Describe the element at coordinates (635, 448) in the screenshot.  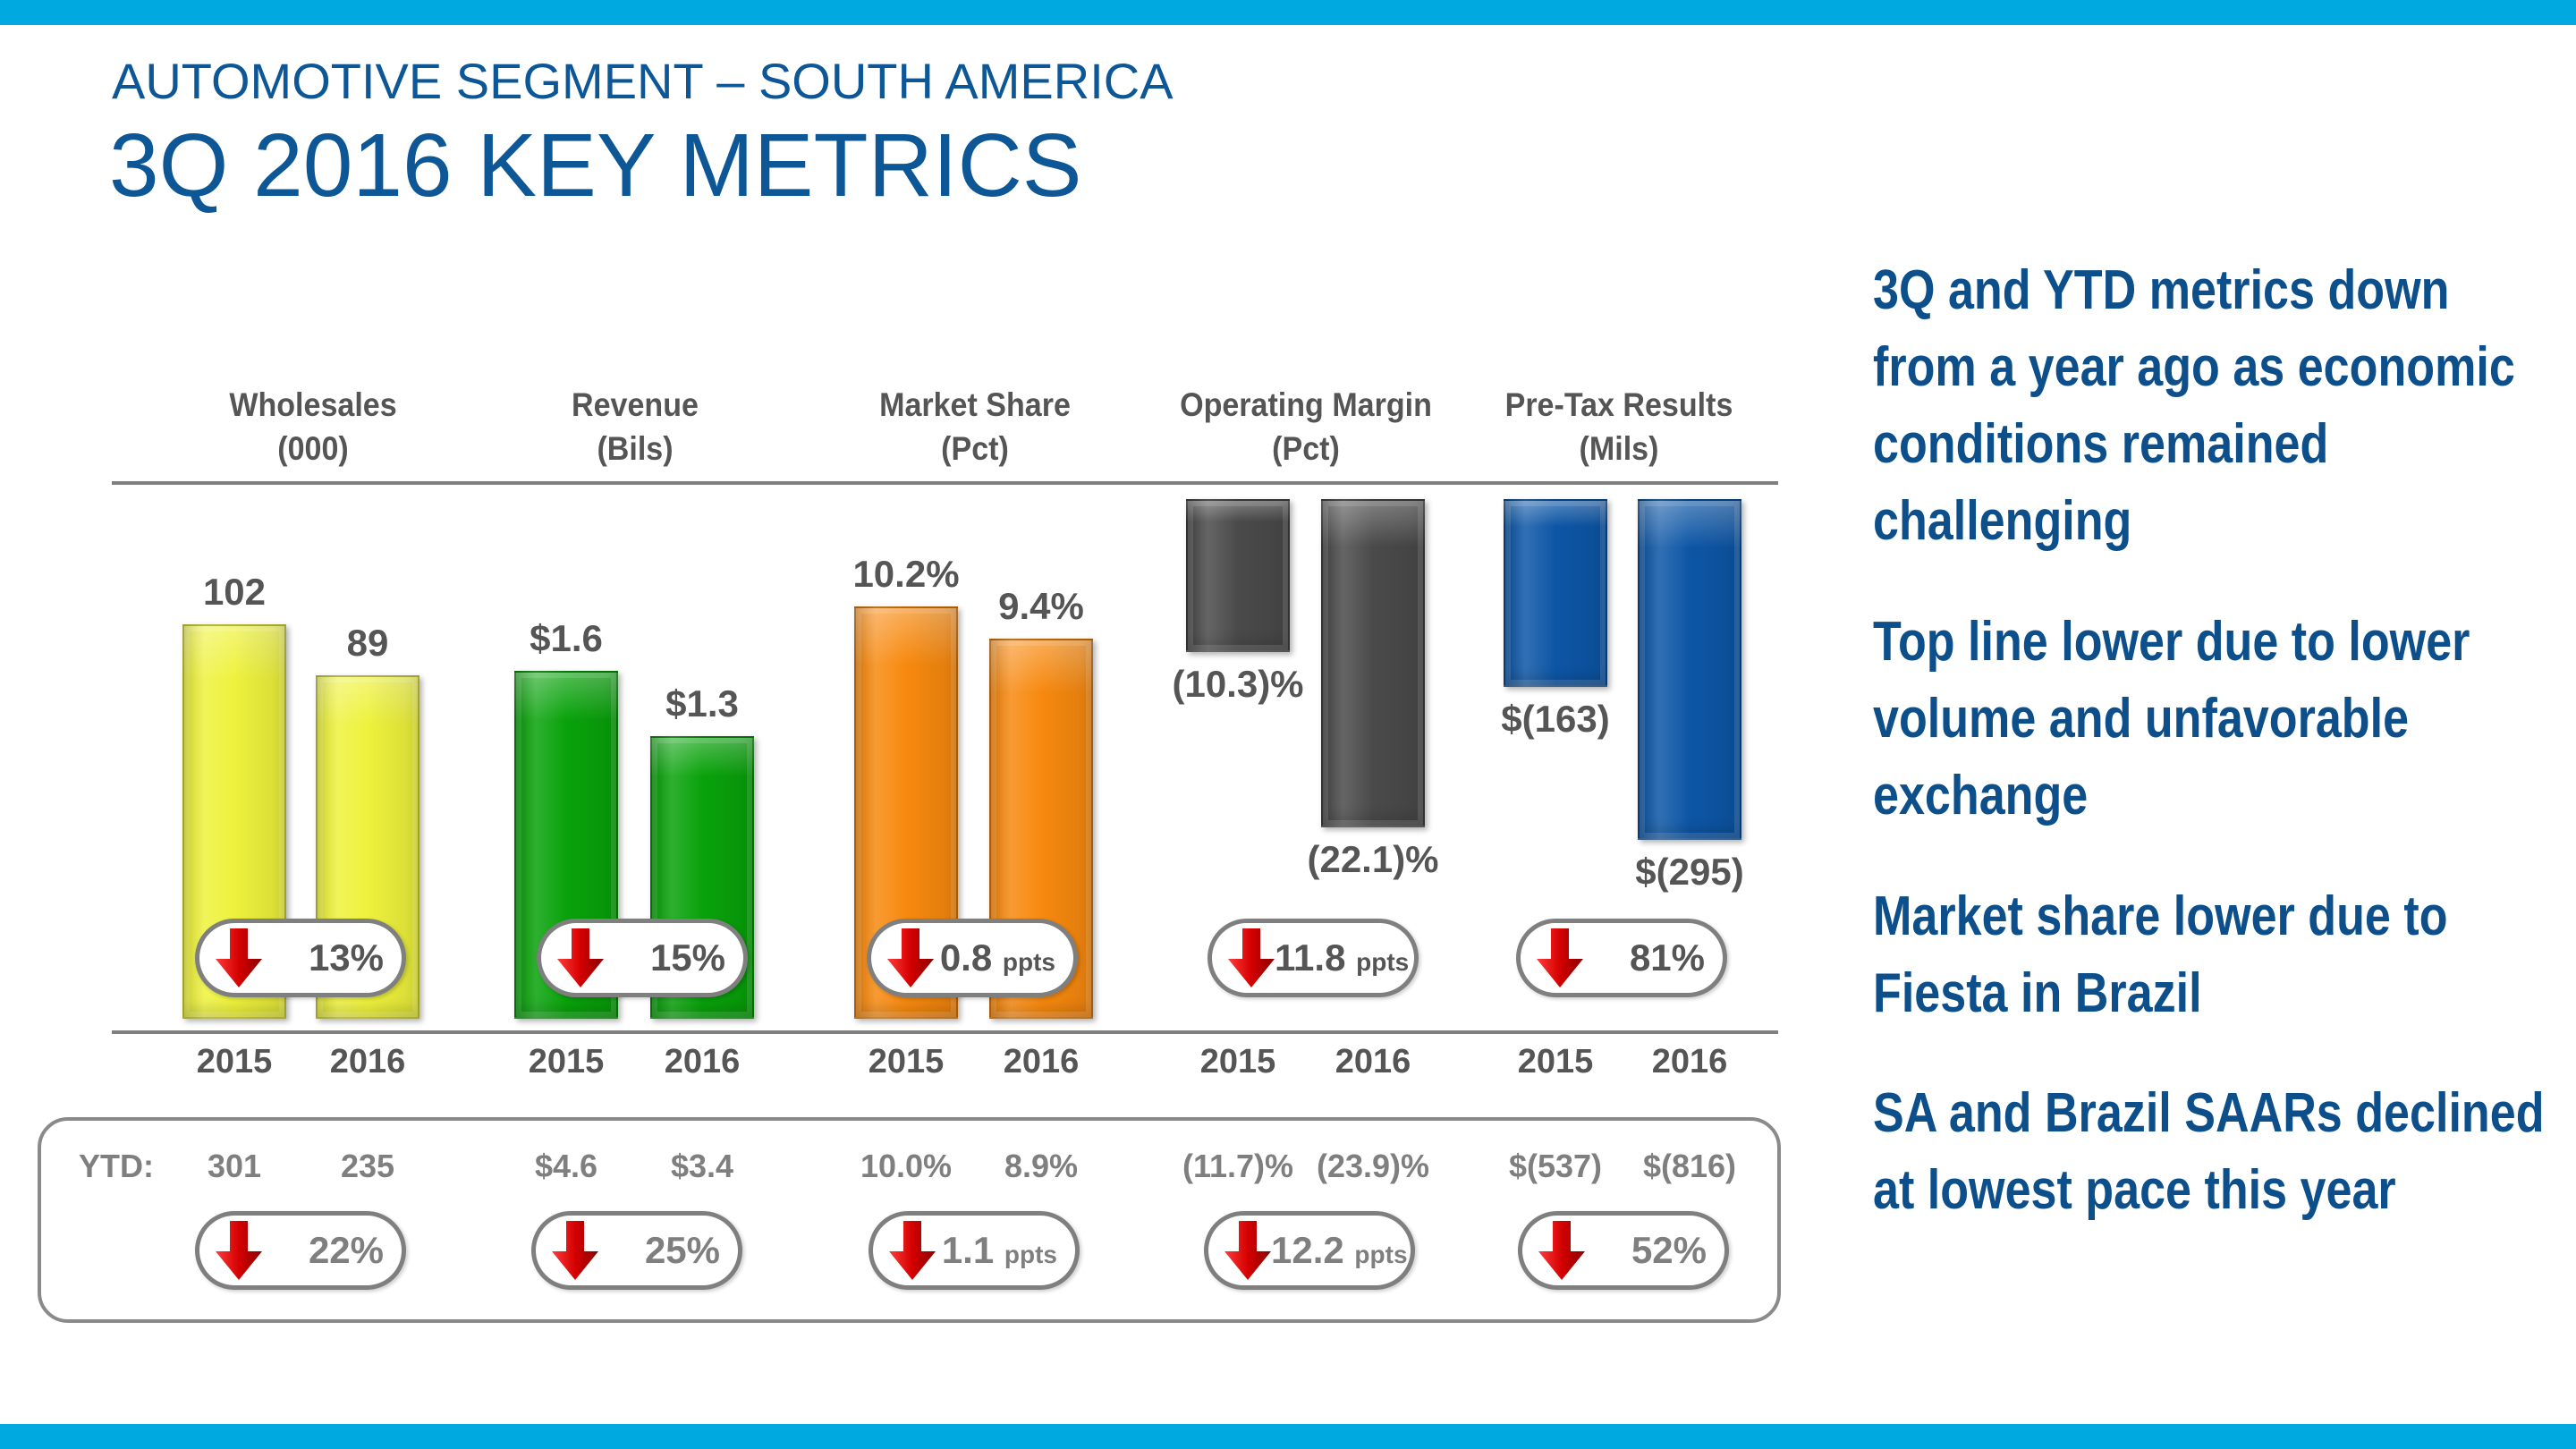
I see `metric-unit: (Bils)` at that location.